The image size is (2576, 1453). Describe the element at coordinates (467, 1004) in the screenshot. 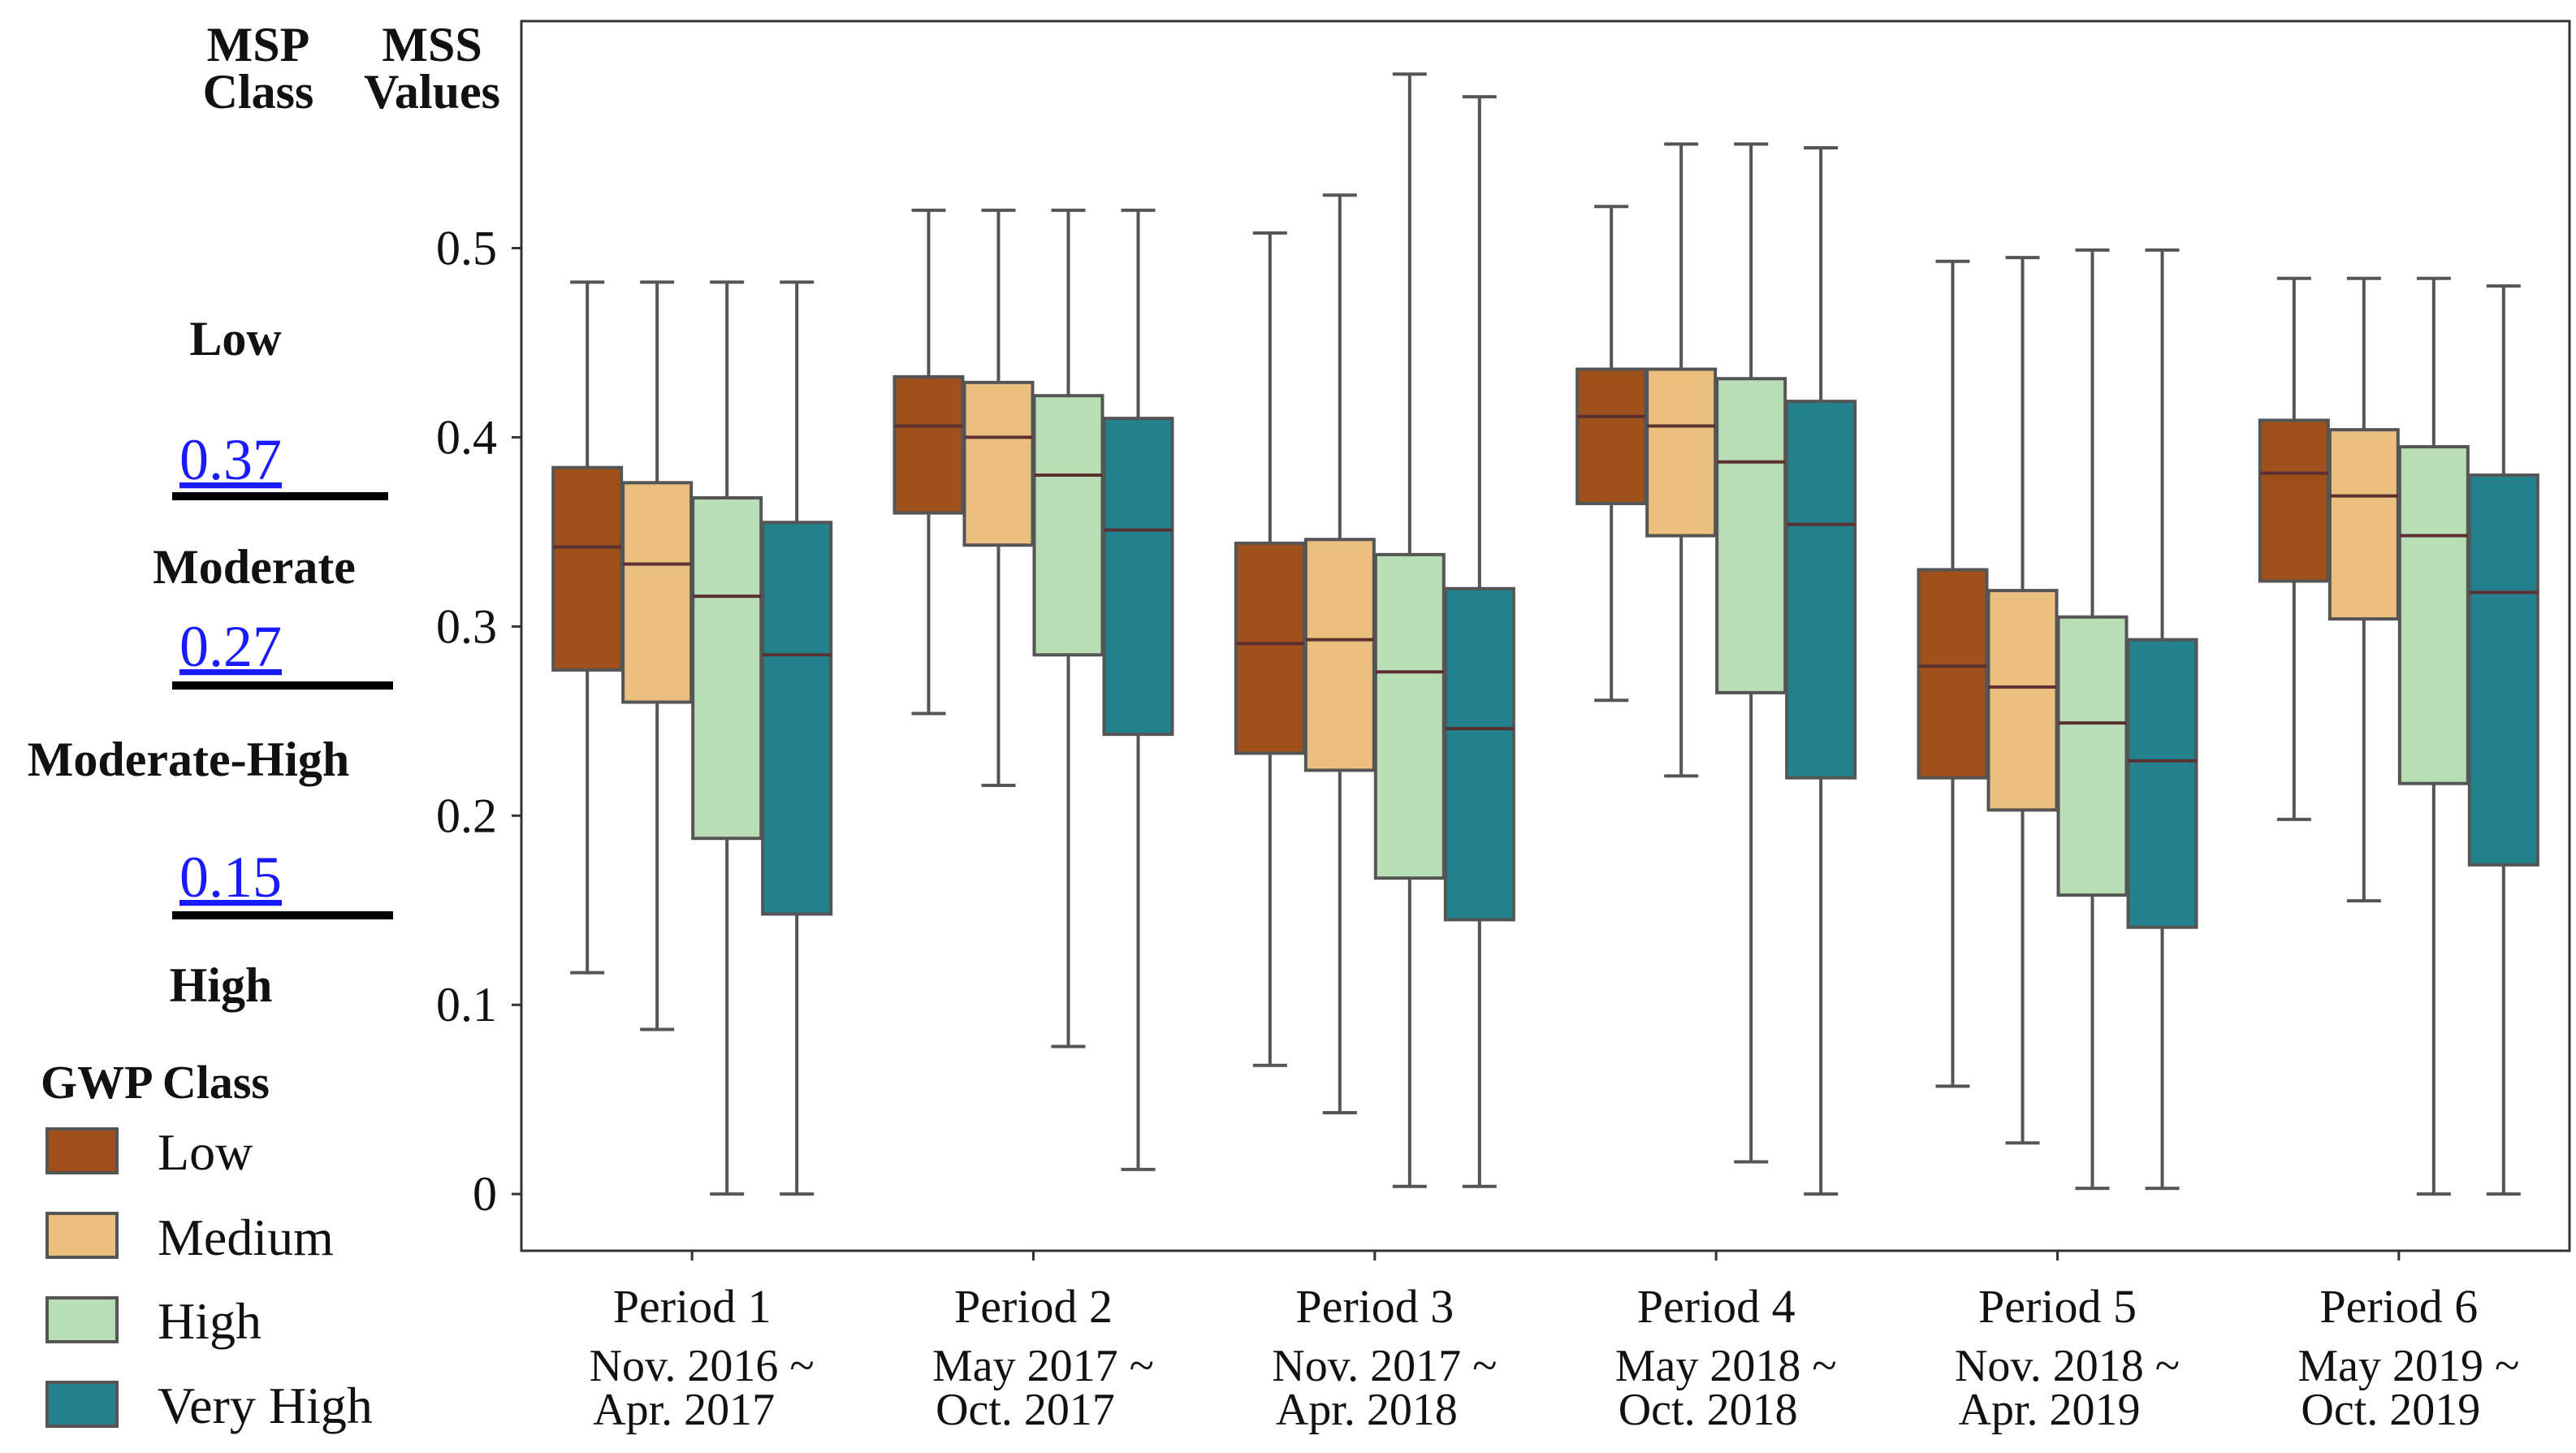

I see `y-tick-label: 0.1` at that location.